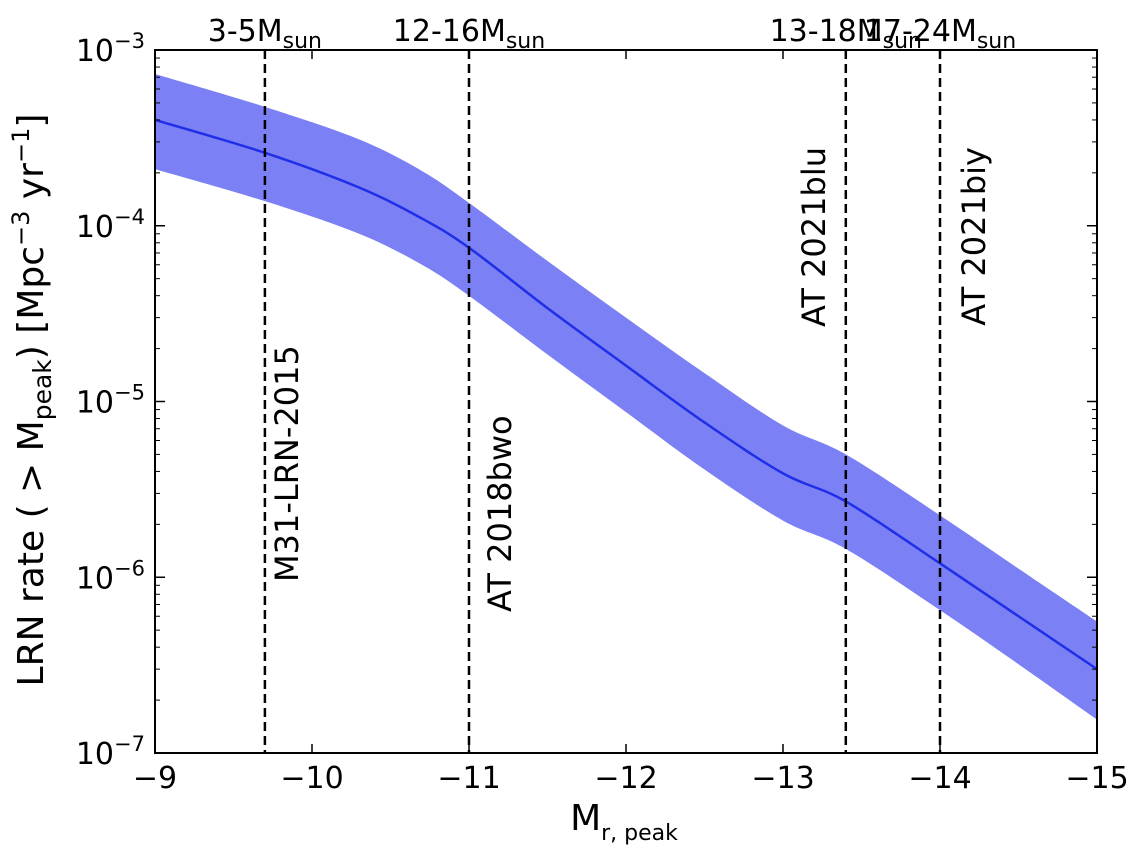 The image size is (1136, 846). What do you see at coordinates (585, 818) in the screenshot?
I see `x-axis-title-main: M` at bounding box center [585, 818].